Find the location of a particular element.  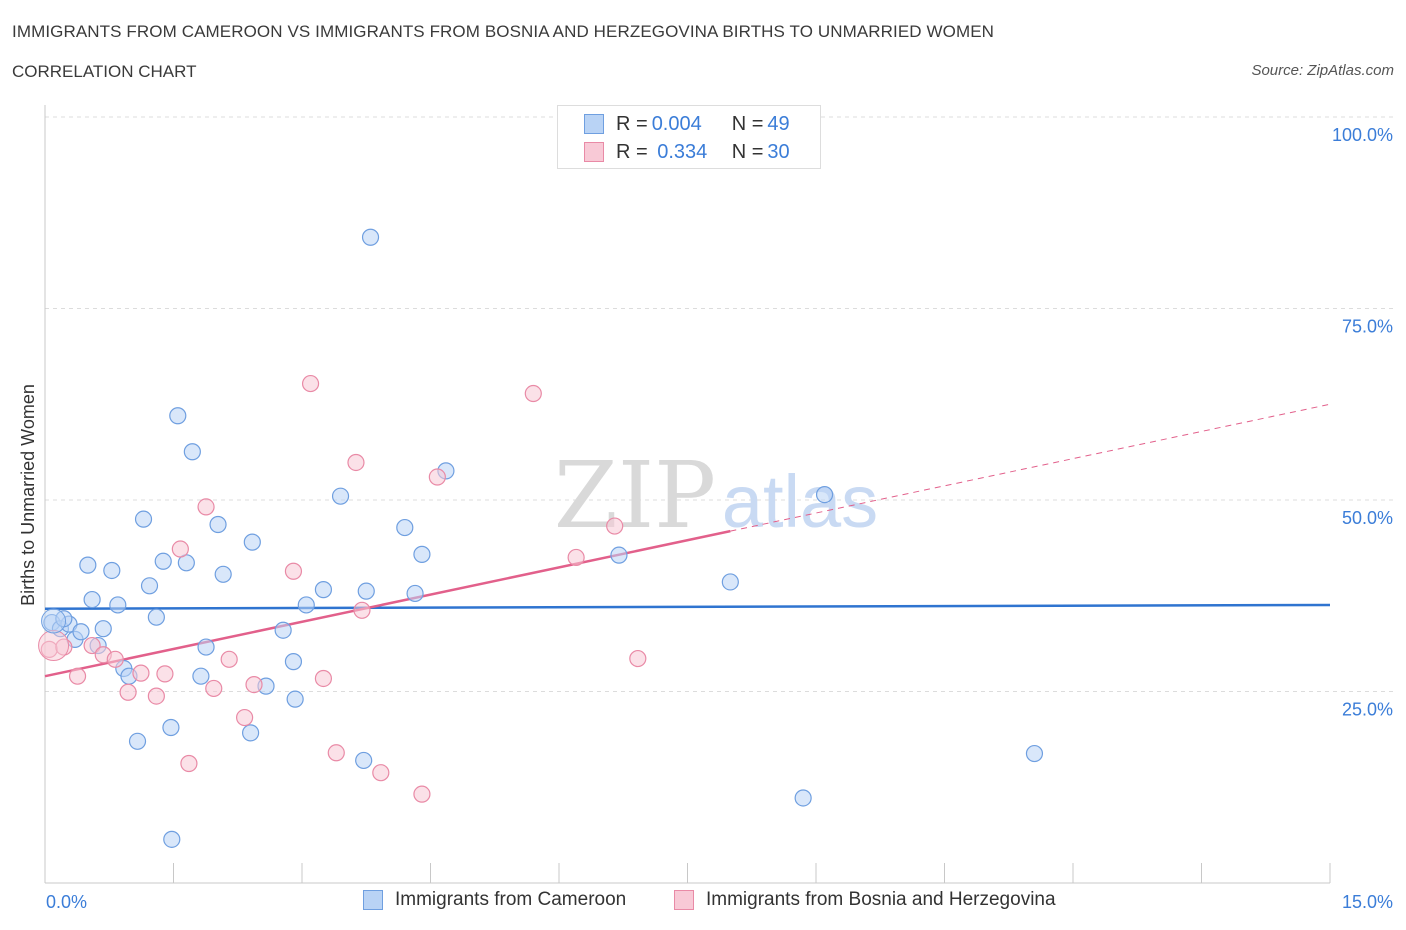

legend-row-bosnia: R = 0.334 N = 30 is located at coordinates (687, 152).